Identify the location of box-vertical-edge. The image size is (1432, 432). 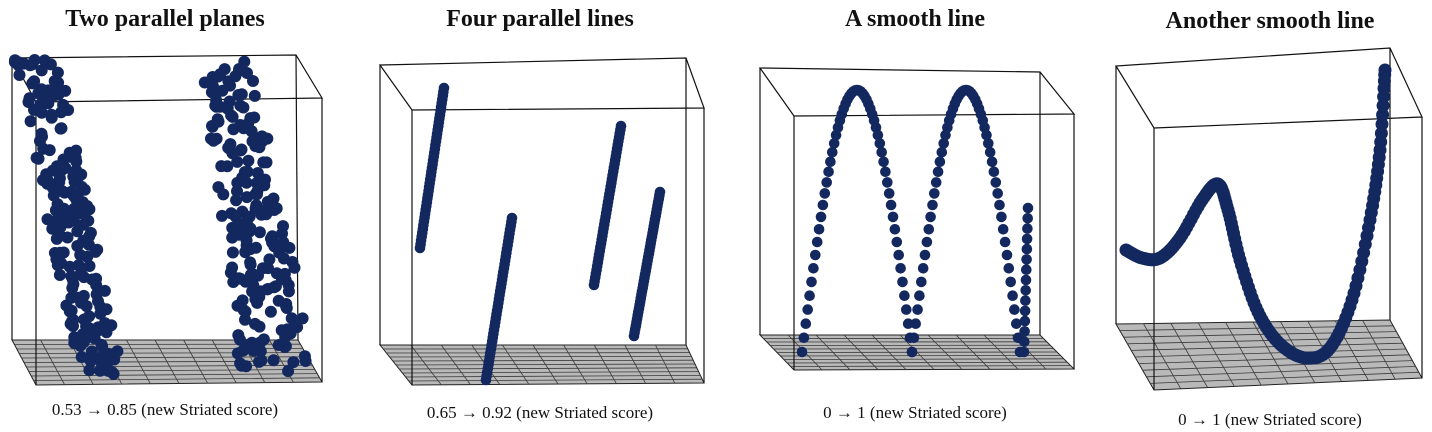
(297, 197).